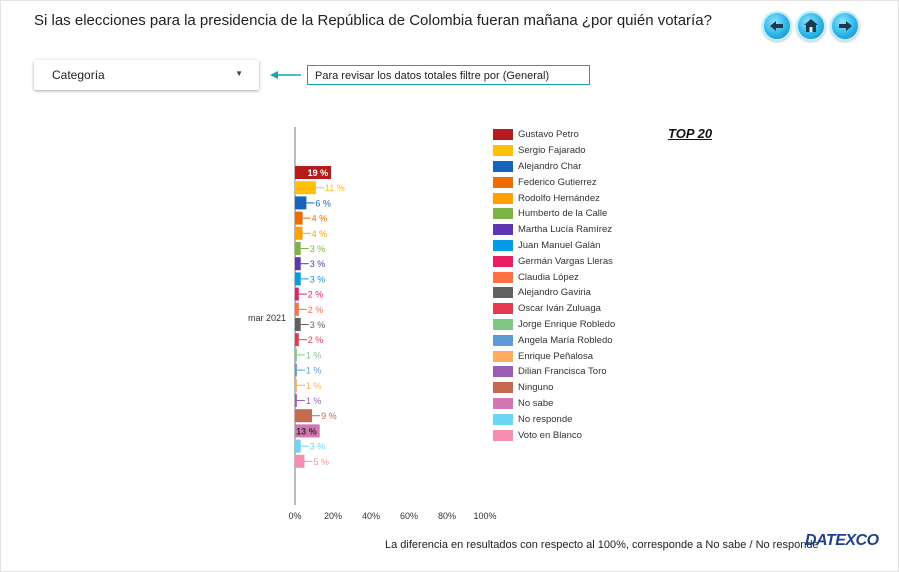 Image resolution: width=899 pixels, height=572 pixels. I want to click on legend-item: Claudia López, so click(554, 277).